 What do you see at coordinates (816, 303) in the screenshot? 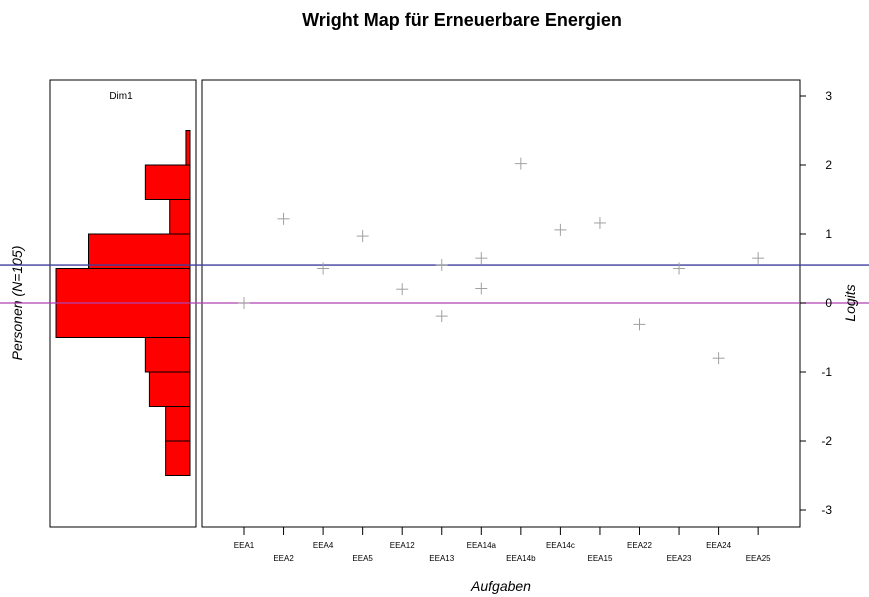
I see `logit-axis: -3 -2 -1 0 1 2 3` at bounding box center [816, 303].